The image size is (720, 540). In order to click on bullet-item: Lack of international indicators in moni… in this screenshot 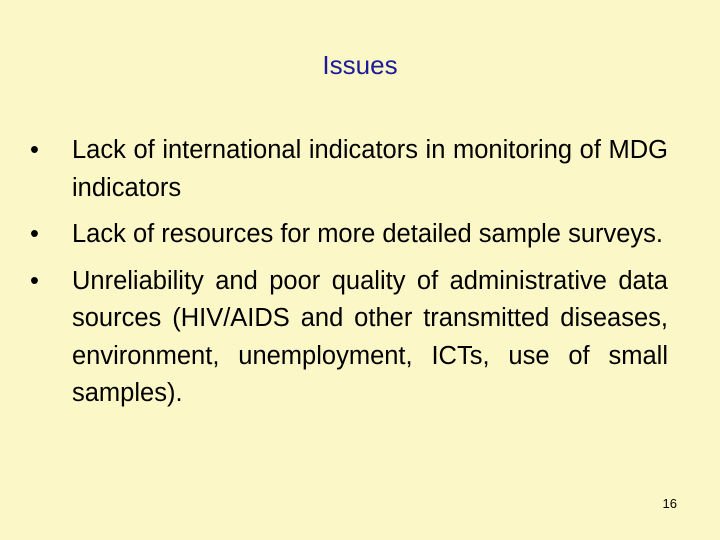, I will do `click(349, 169)`.